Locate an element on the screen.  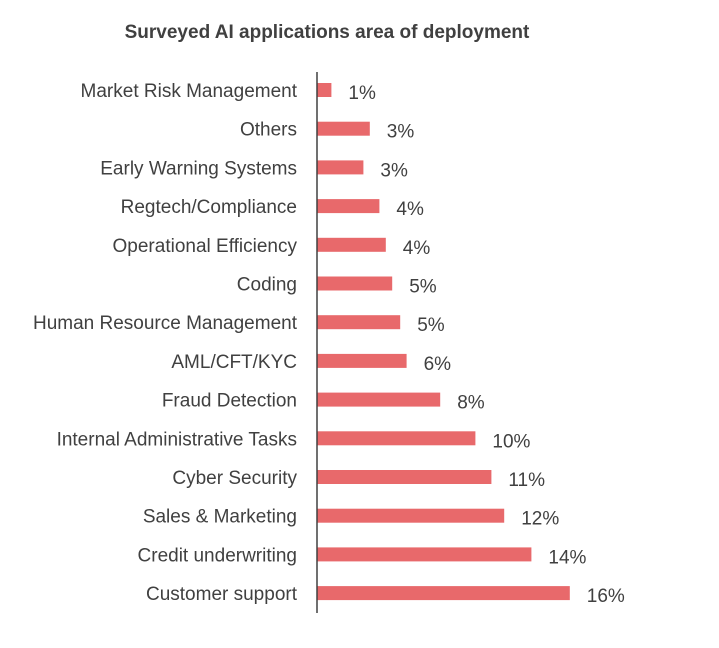
category-label: AML/CFT/KYC is located at coordinates (234, 362).